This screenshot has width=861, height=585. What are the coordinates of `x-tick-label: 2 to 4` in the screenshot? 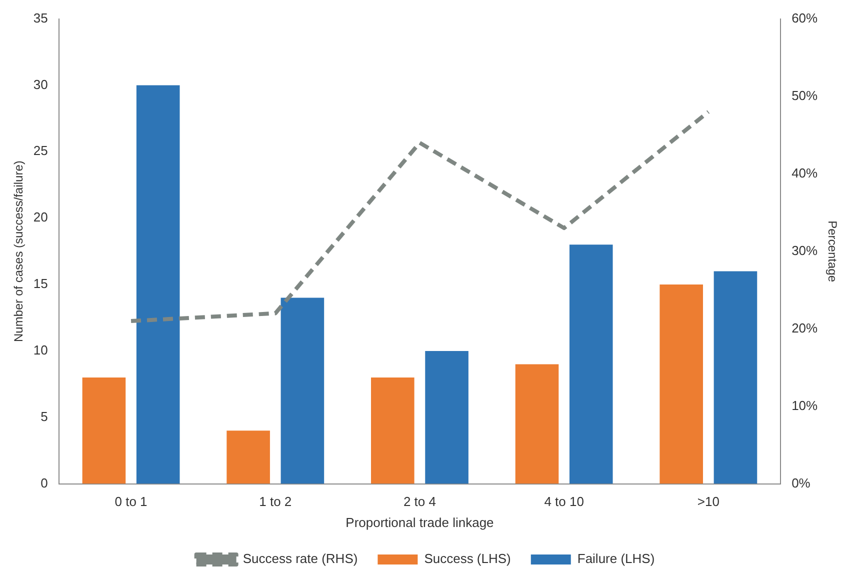 It's located at (419, 502).